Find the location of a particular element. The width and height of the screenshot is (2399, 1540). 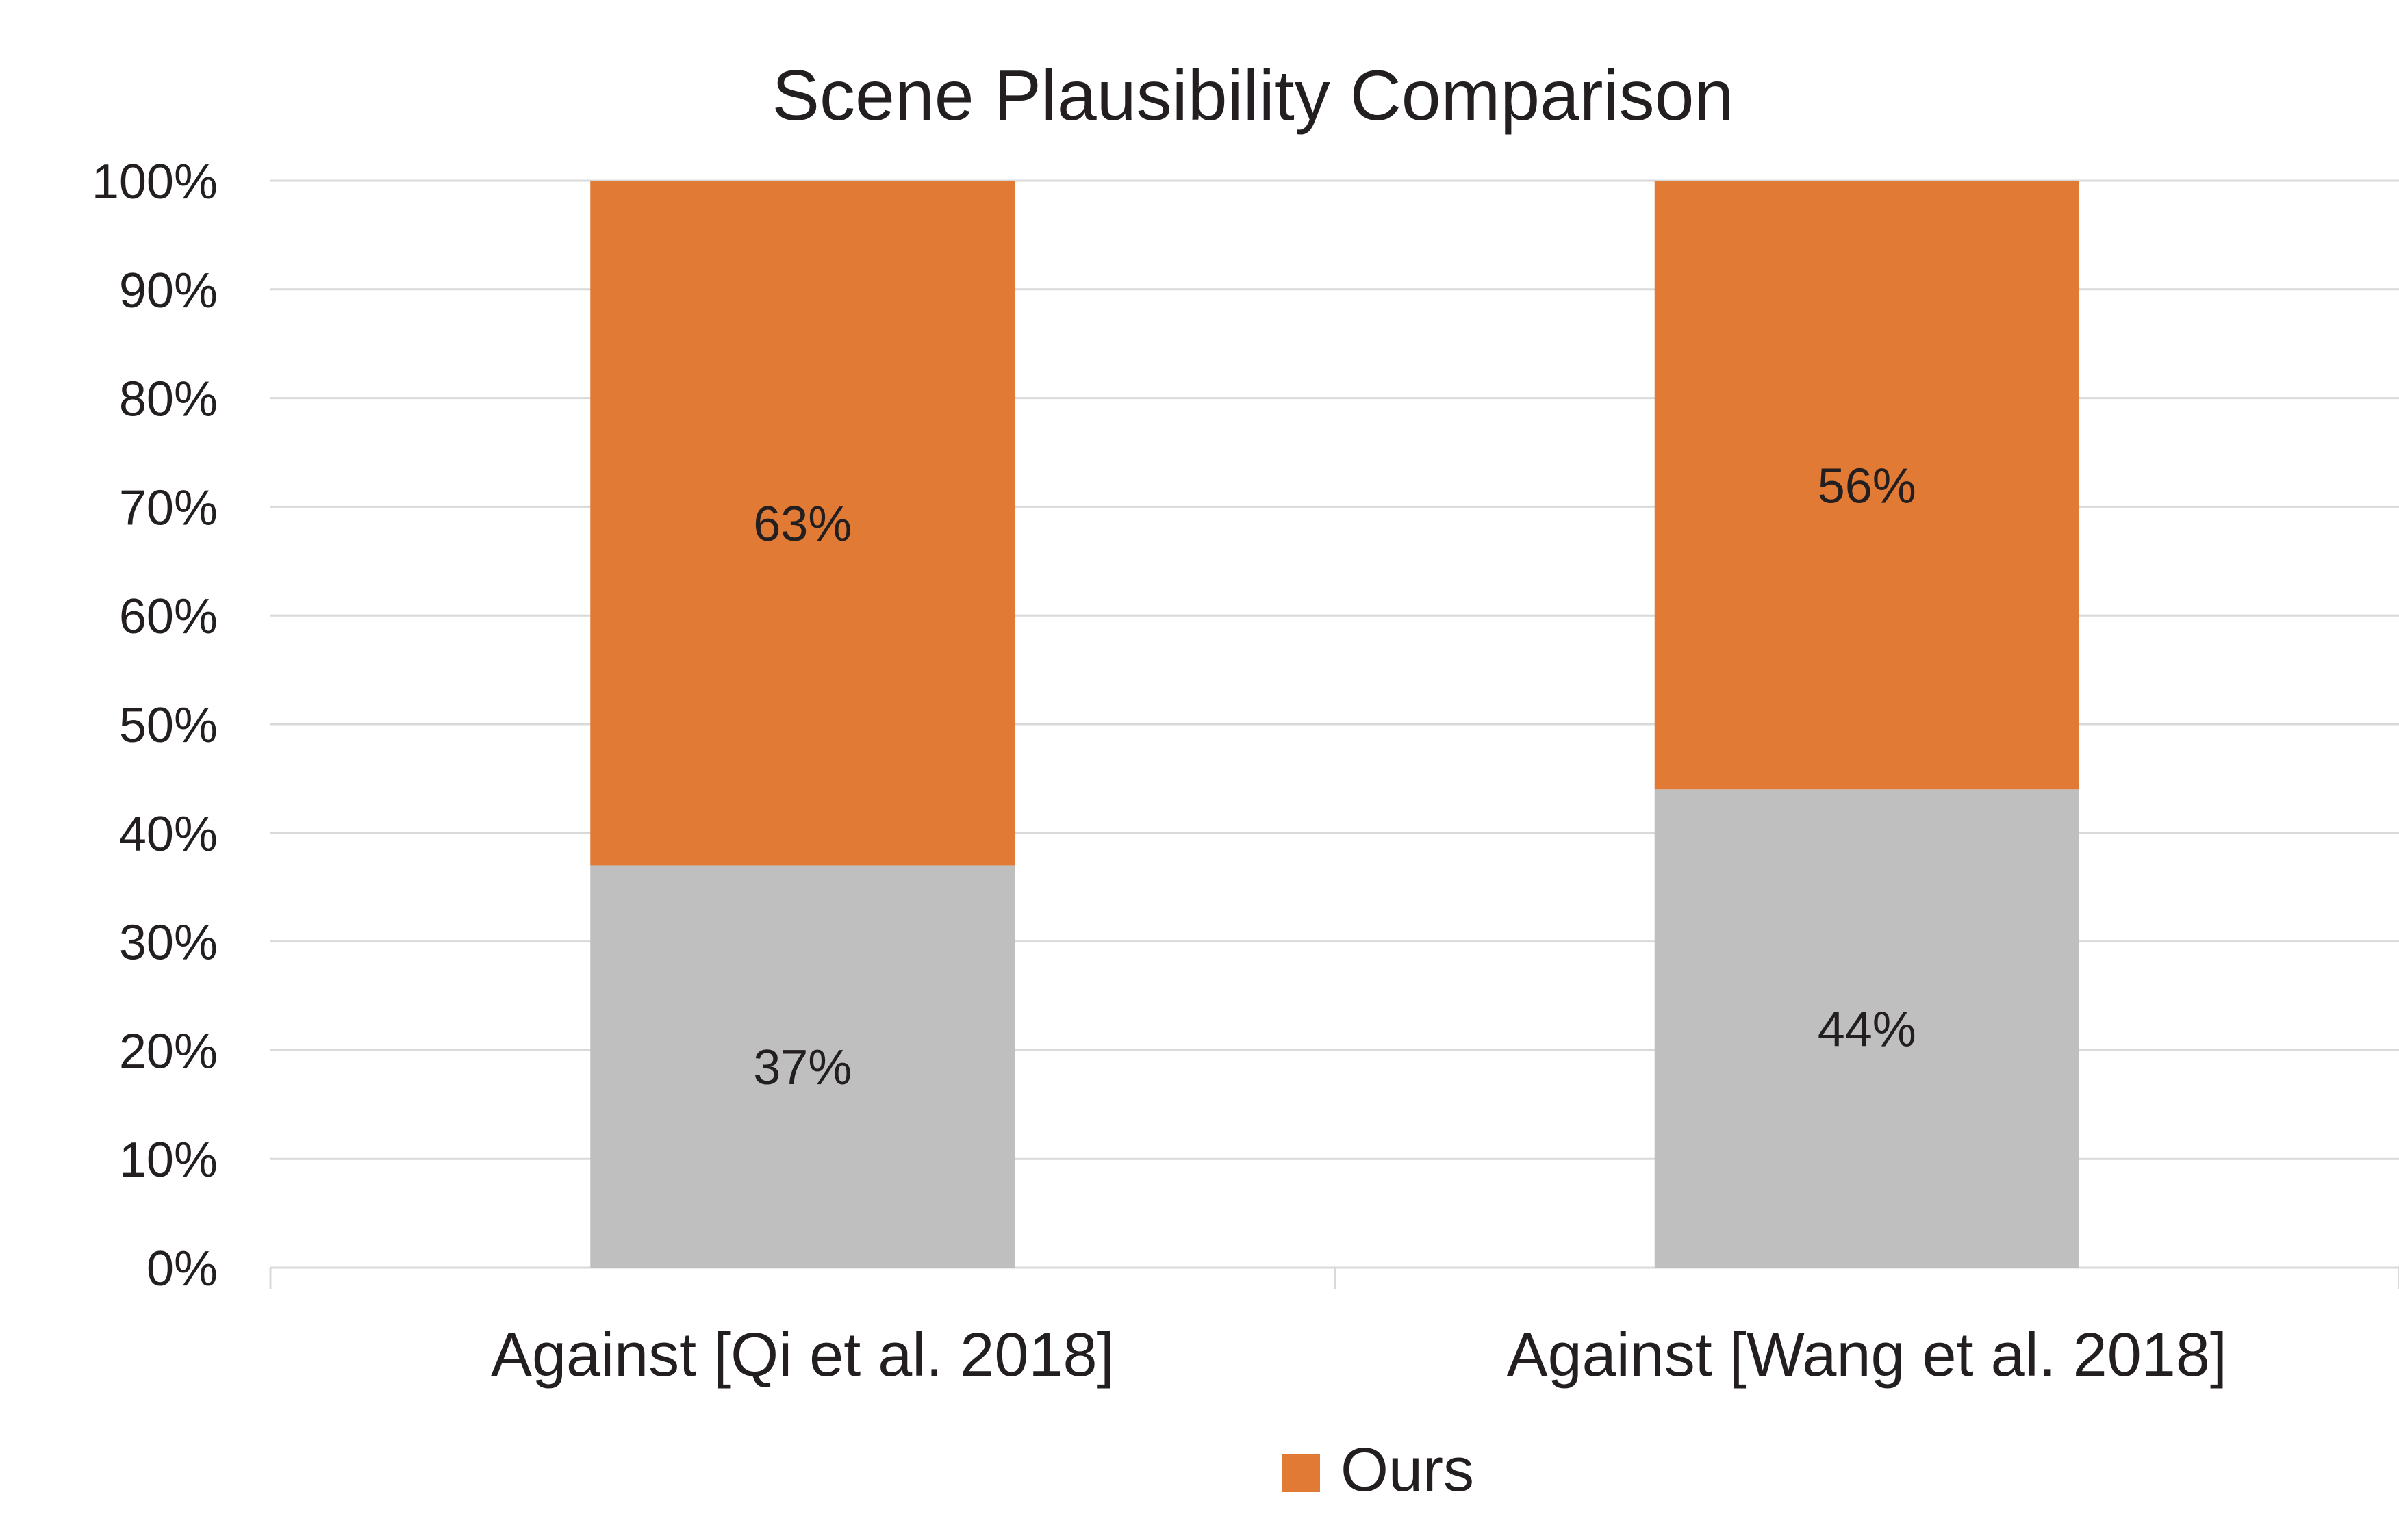

y-tick-label: 90% is located at coordinates (168, 291).